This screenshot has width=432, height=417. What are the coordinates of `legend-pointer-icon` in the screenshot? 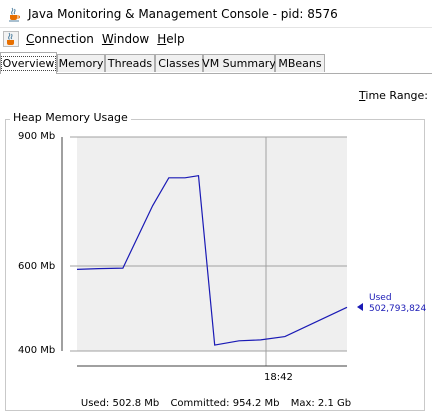 It's located at (360, 307).